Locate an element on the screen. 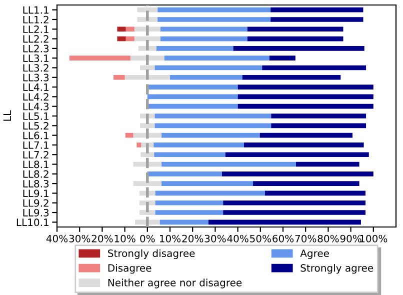 Image resolution: width=403 pixels, height=295 pixels. y-tick-label: LL6.1 is located at coordinates (35, 136).